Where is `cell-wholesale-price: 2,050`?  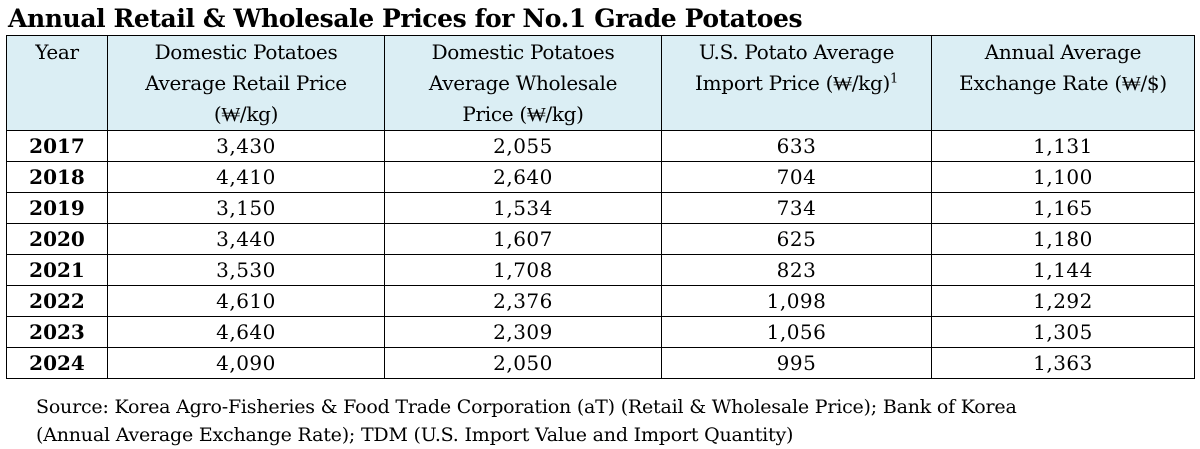 cell-wholesale-price: 2,050 is located at coordinates (523, 363).